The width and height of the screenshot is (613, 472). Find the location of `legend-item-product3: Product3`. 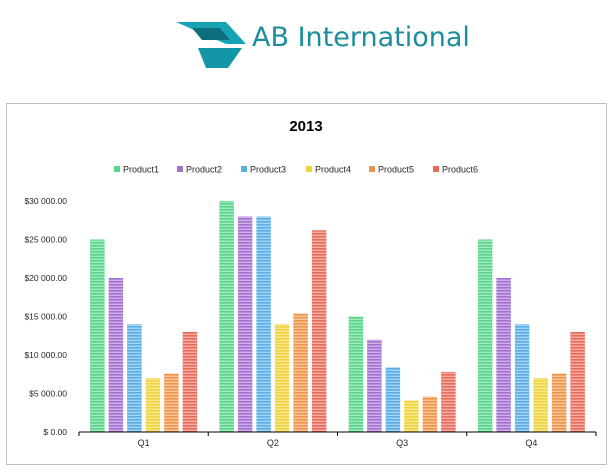

legend-item-product3: Product3 is located at coordinates (263, 170).